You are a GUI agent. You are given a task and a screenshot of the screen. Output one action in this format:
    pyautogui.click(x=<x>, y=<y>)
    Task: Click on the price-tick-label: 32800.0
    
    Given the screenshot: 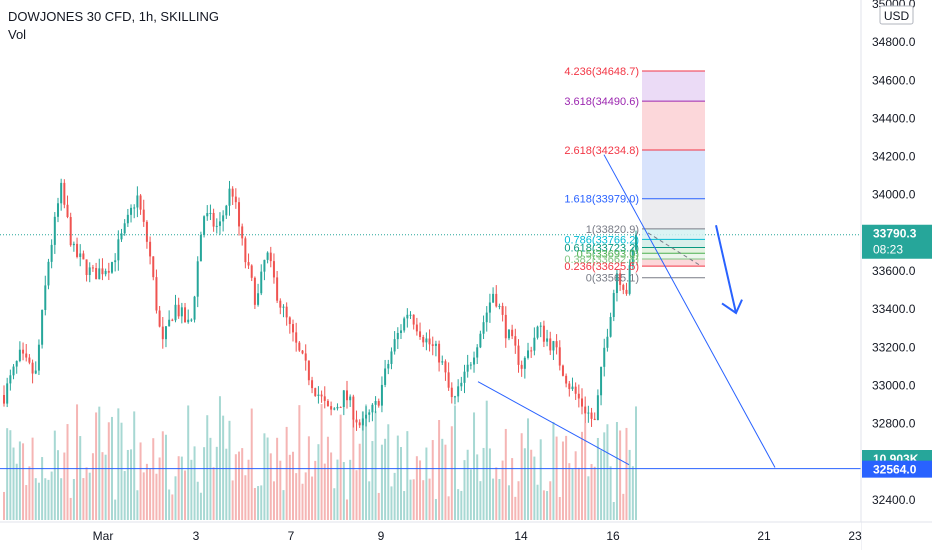 What is the action you would take?
    pyautogui.click(x=894, y=424)
    